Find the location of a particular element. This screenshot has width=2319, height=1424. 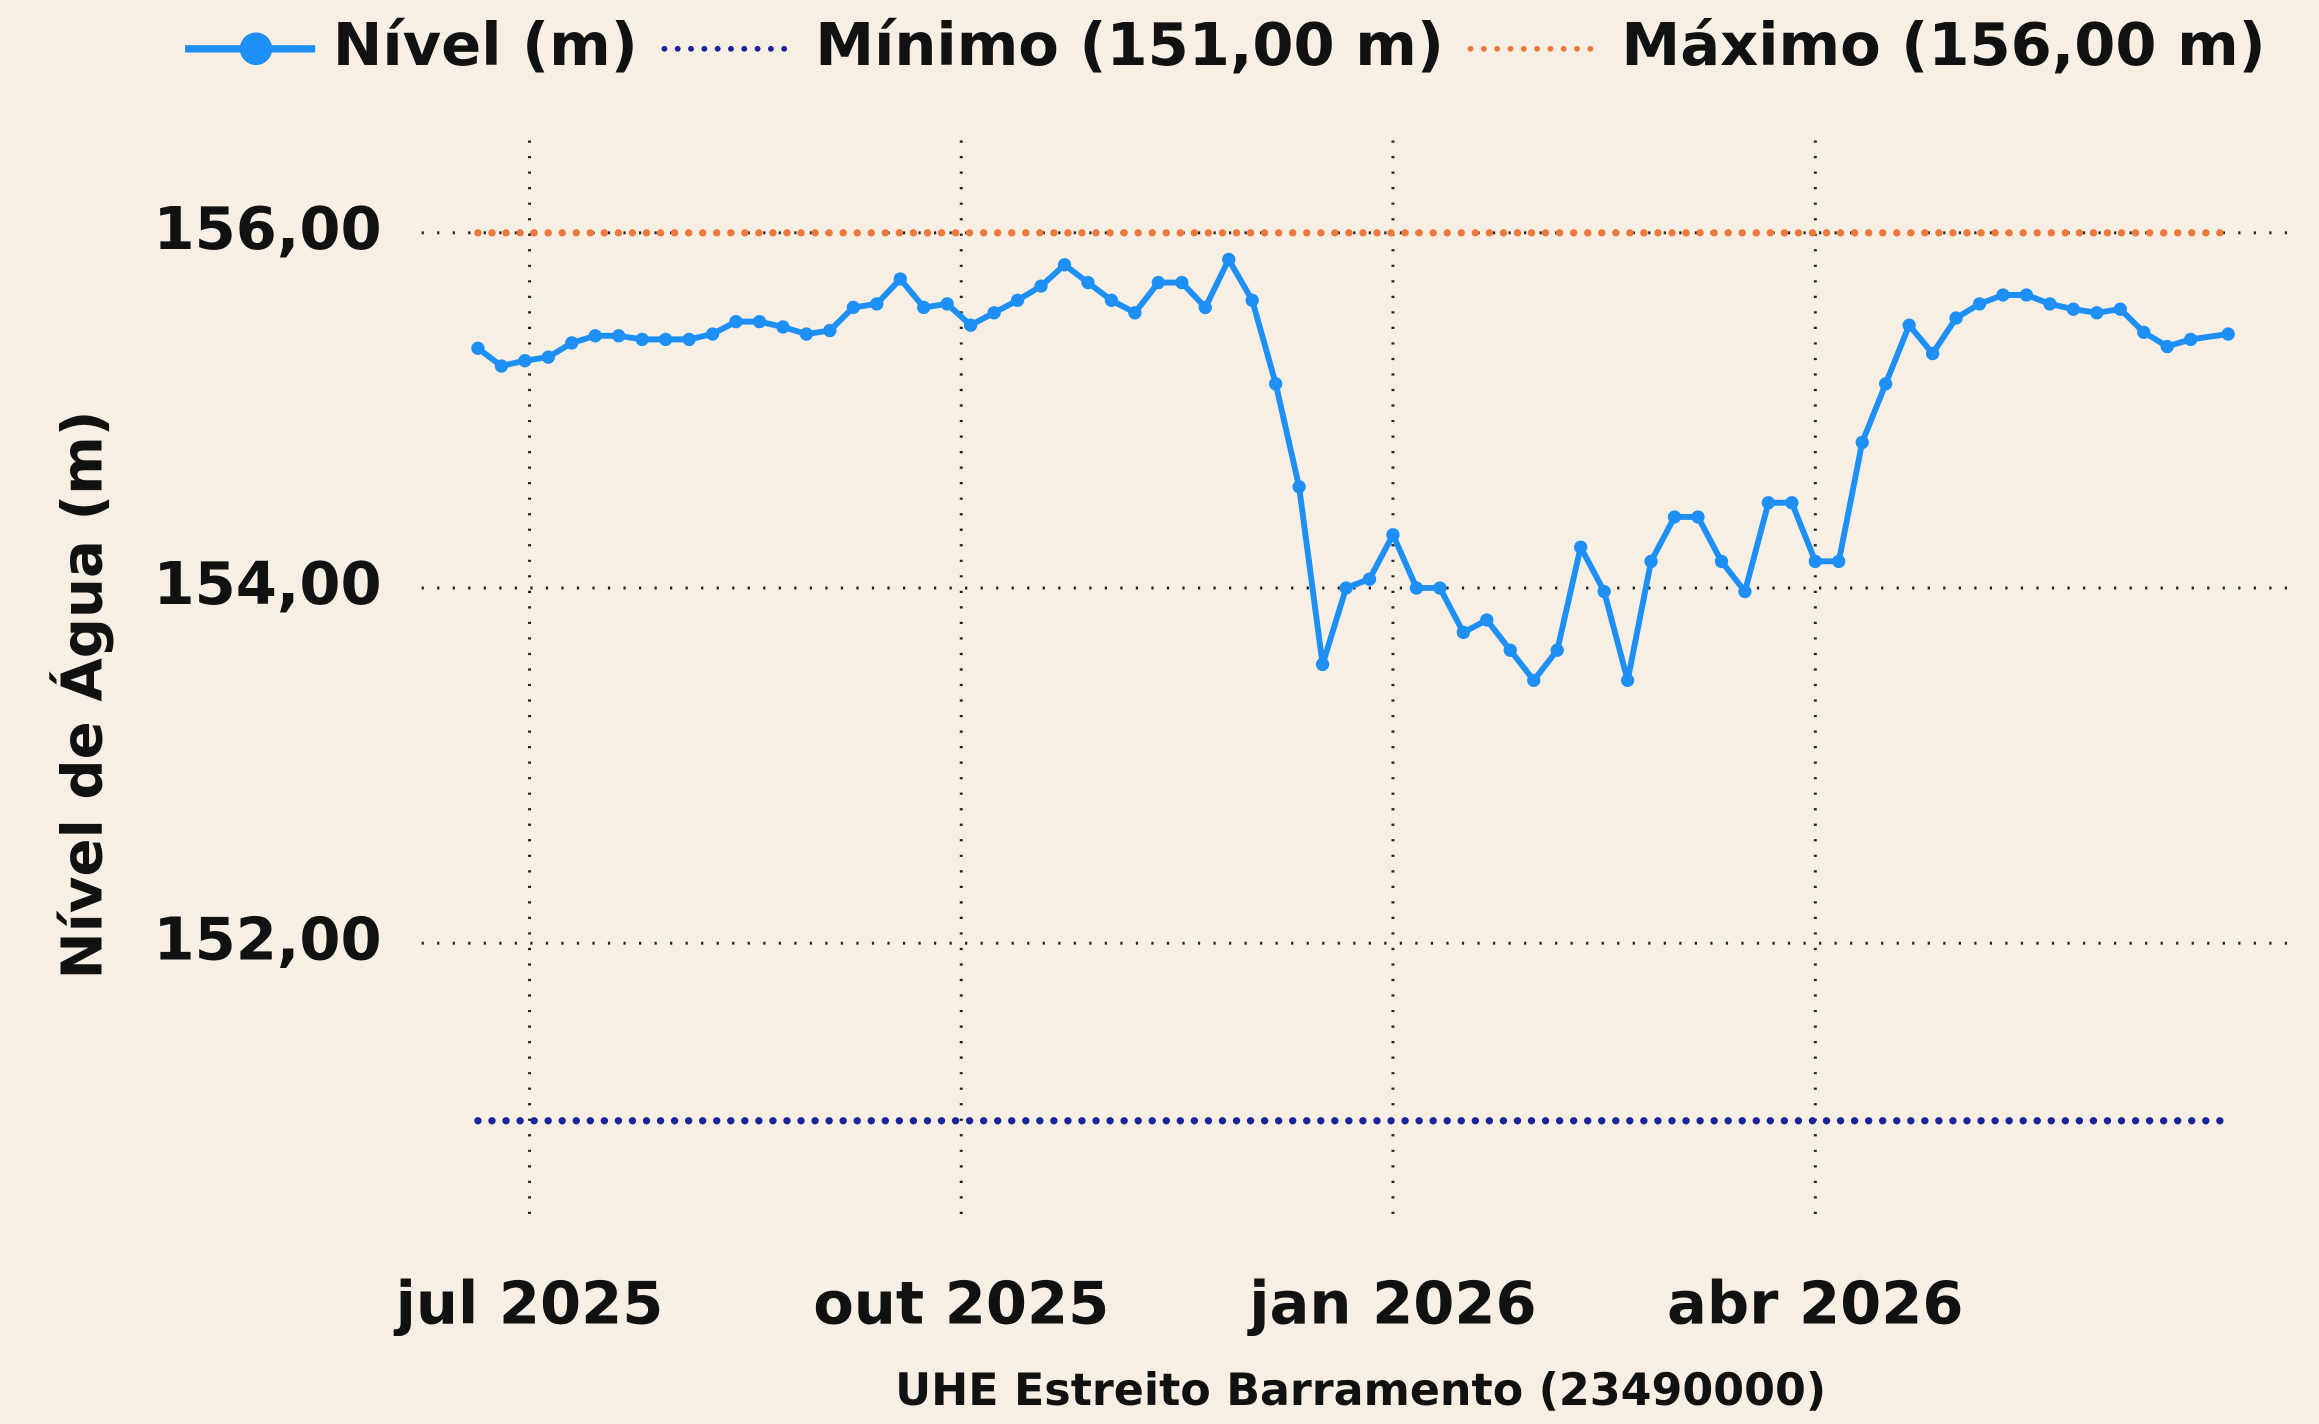

y-tick-label: 156,00 is located at coordinates (268, 228).